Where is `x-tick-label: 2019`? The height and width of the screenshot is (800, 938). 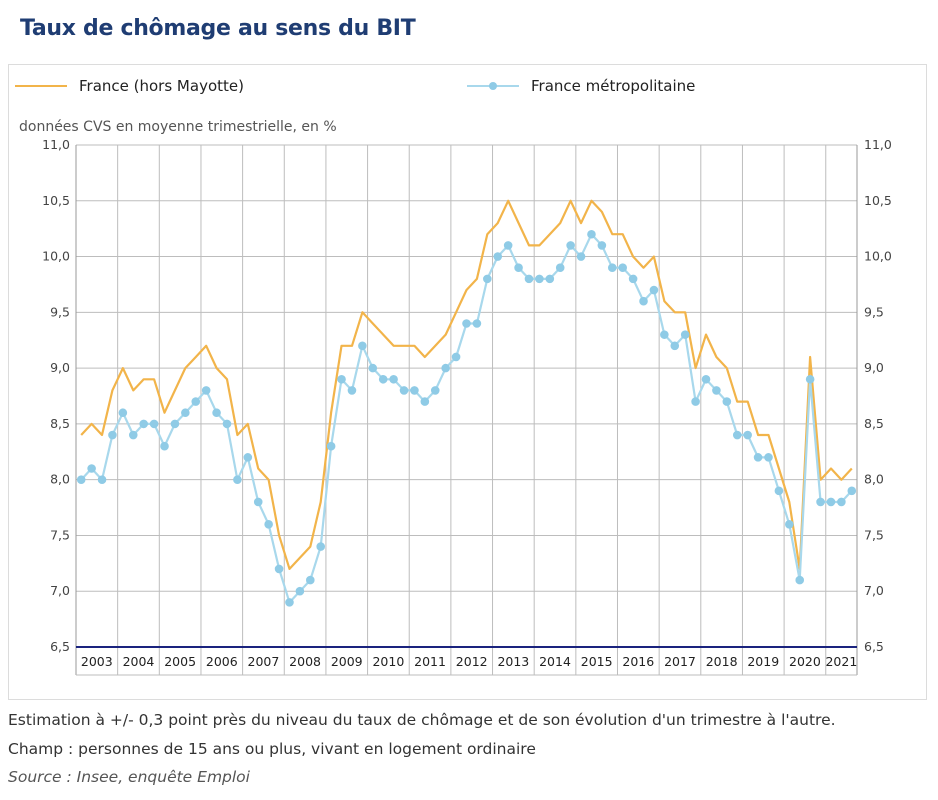 x-tick-label: 2019 is located at coordinates (763, 661).